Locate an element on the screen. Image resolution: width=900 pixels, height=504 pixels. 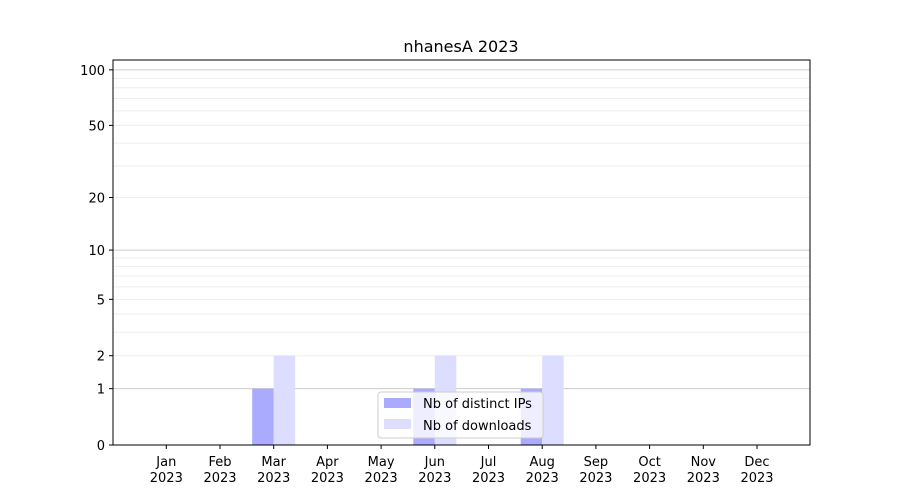
x-tick-label-line: Nov is located at coordinates (704, 462).